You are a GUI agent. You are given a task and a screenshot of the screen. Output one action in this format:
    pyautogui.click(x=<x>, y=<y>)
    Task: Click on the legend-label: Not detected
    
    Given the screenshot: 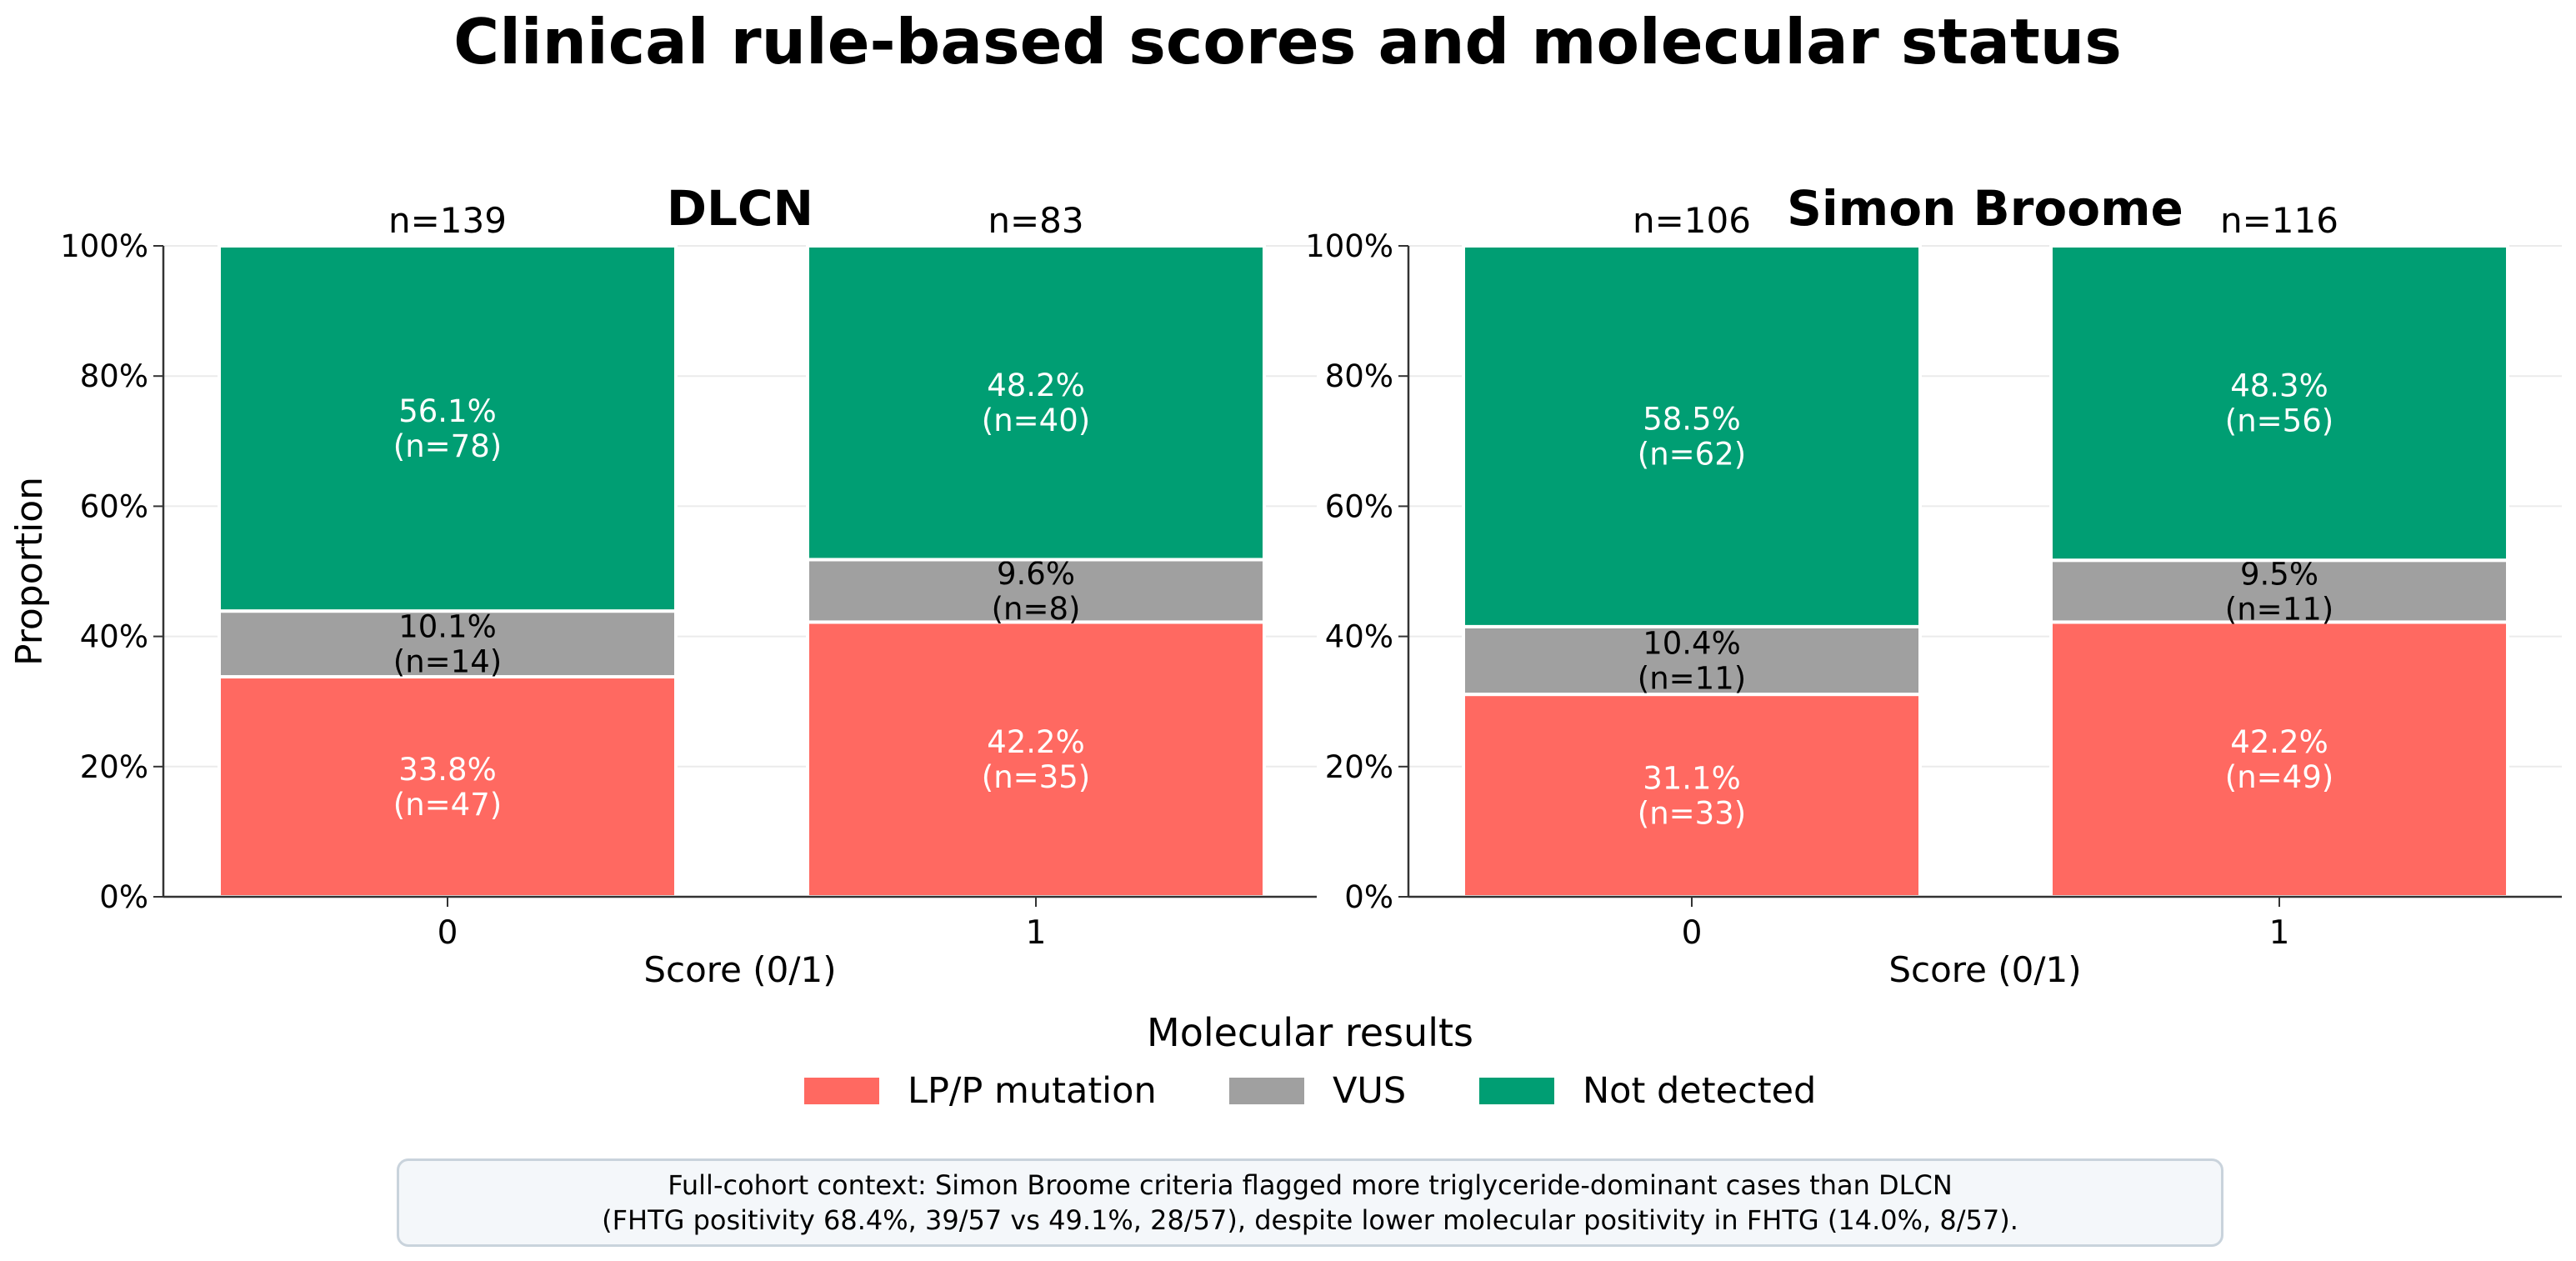 What is the action you would take?
    pyautogui.click(x=1699, y=1091)
    